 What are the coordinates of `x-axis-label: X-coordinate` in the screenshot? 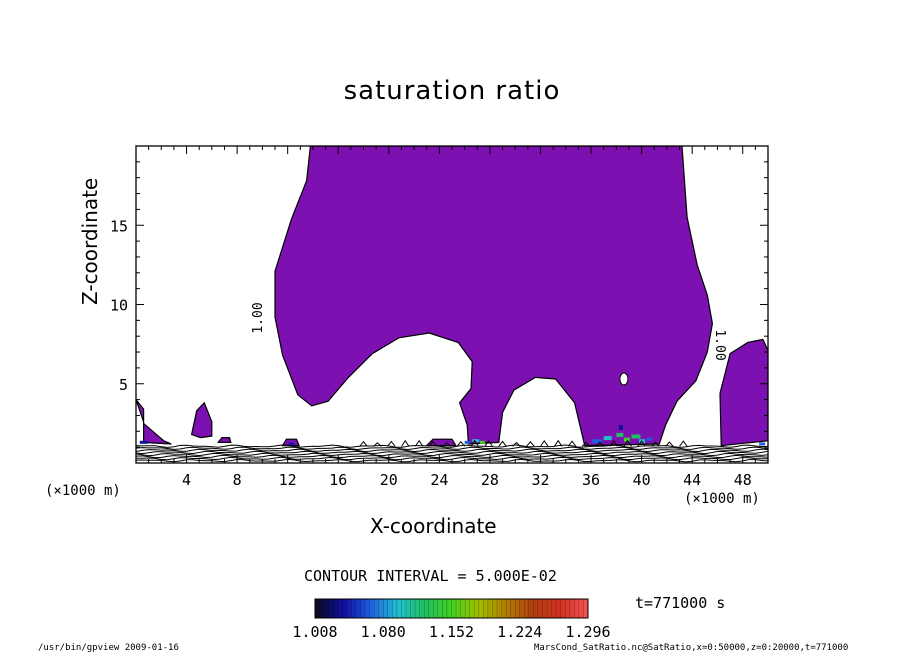 It's located at (433, 526).